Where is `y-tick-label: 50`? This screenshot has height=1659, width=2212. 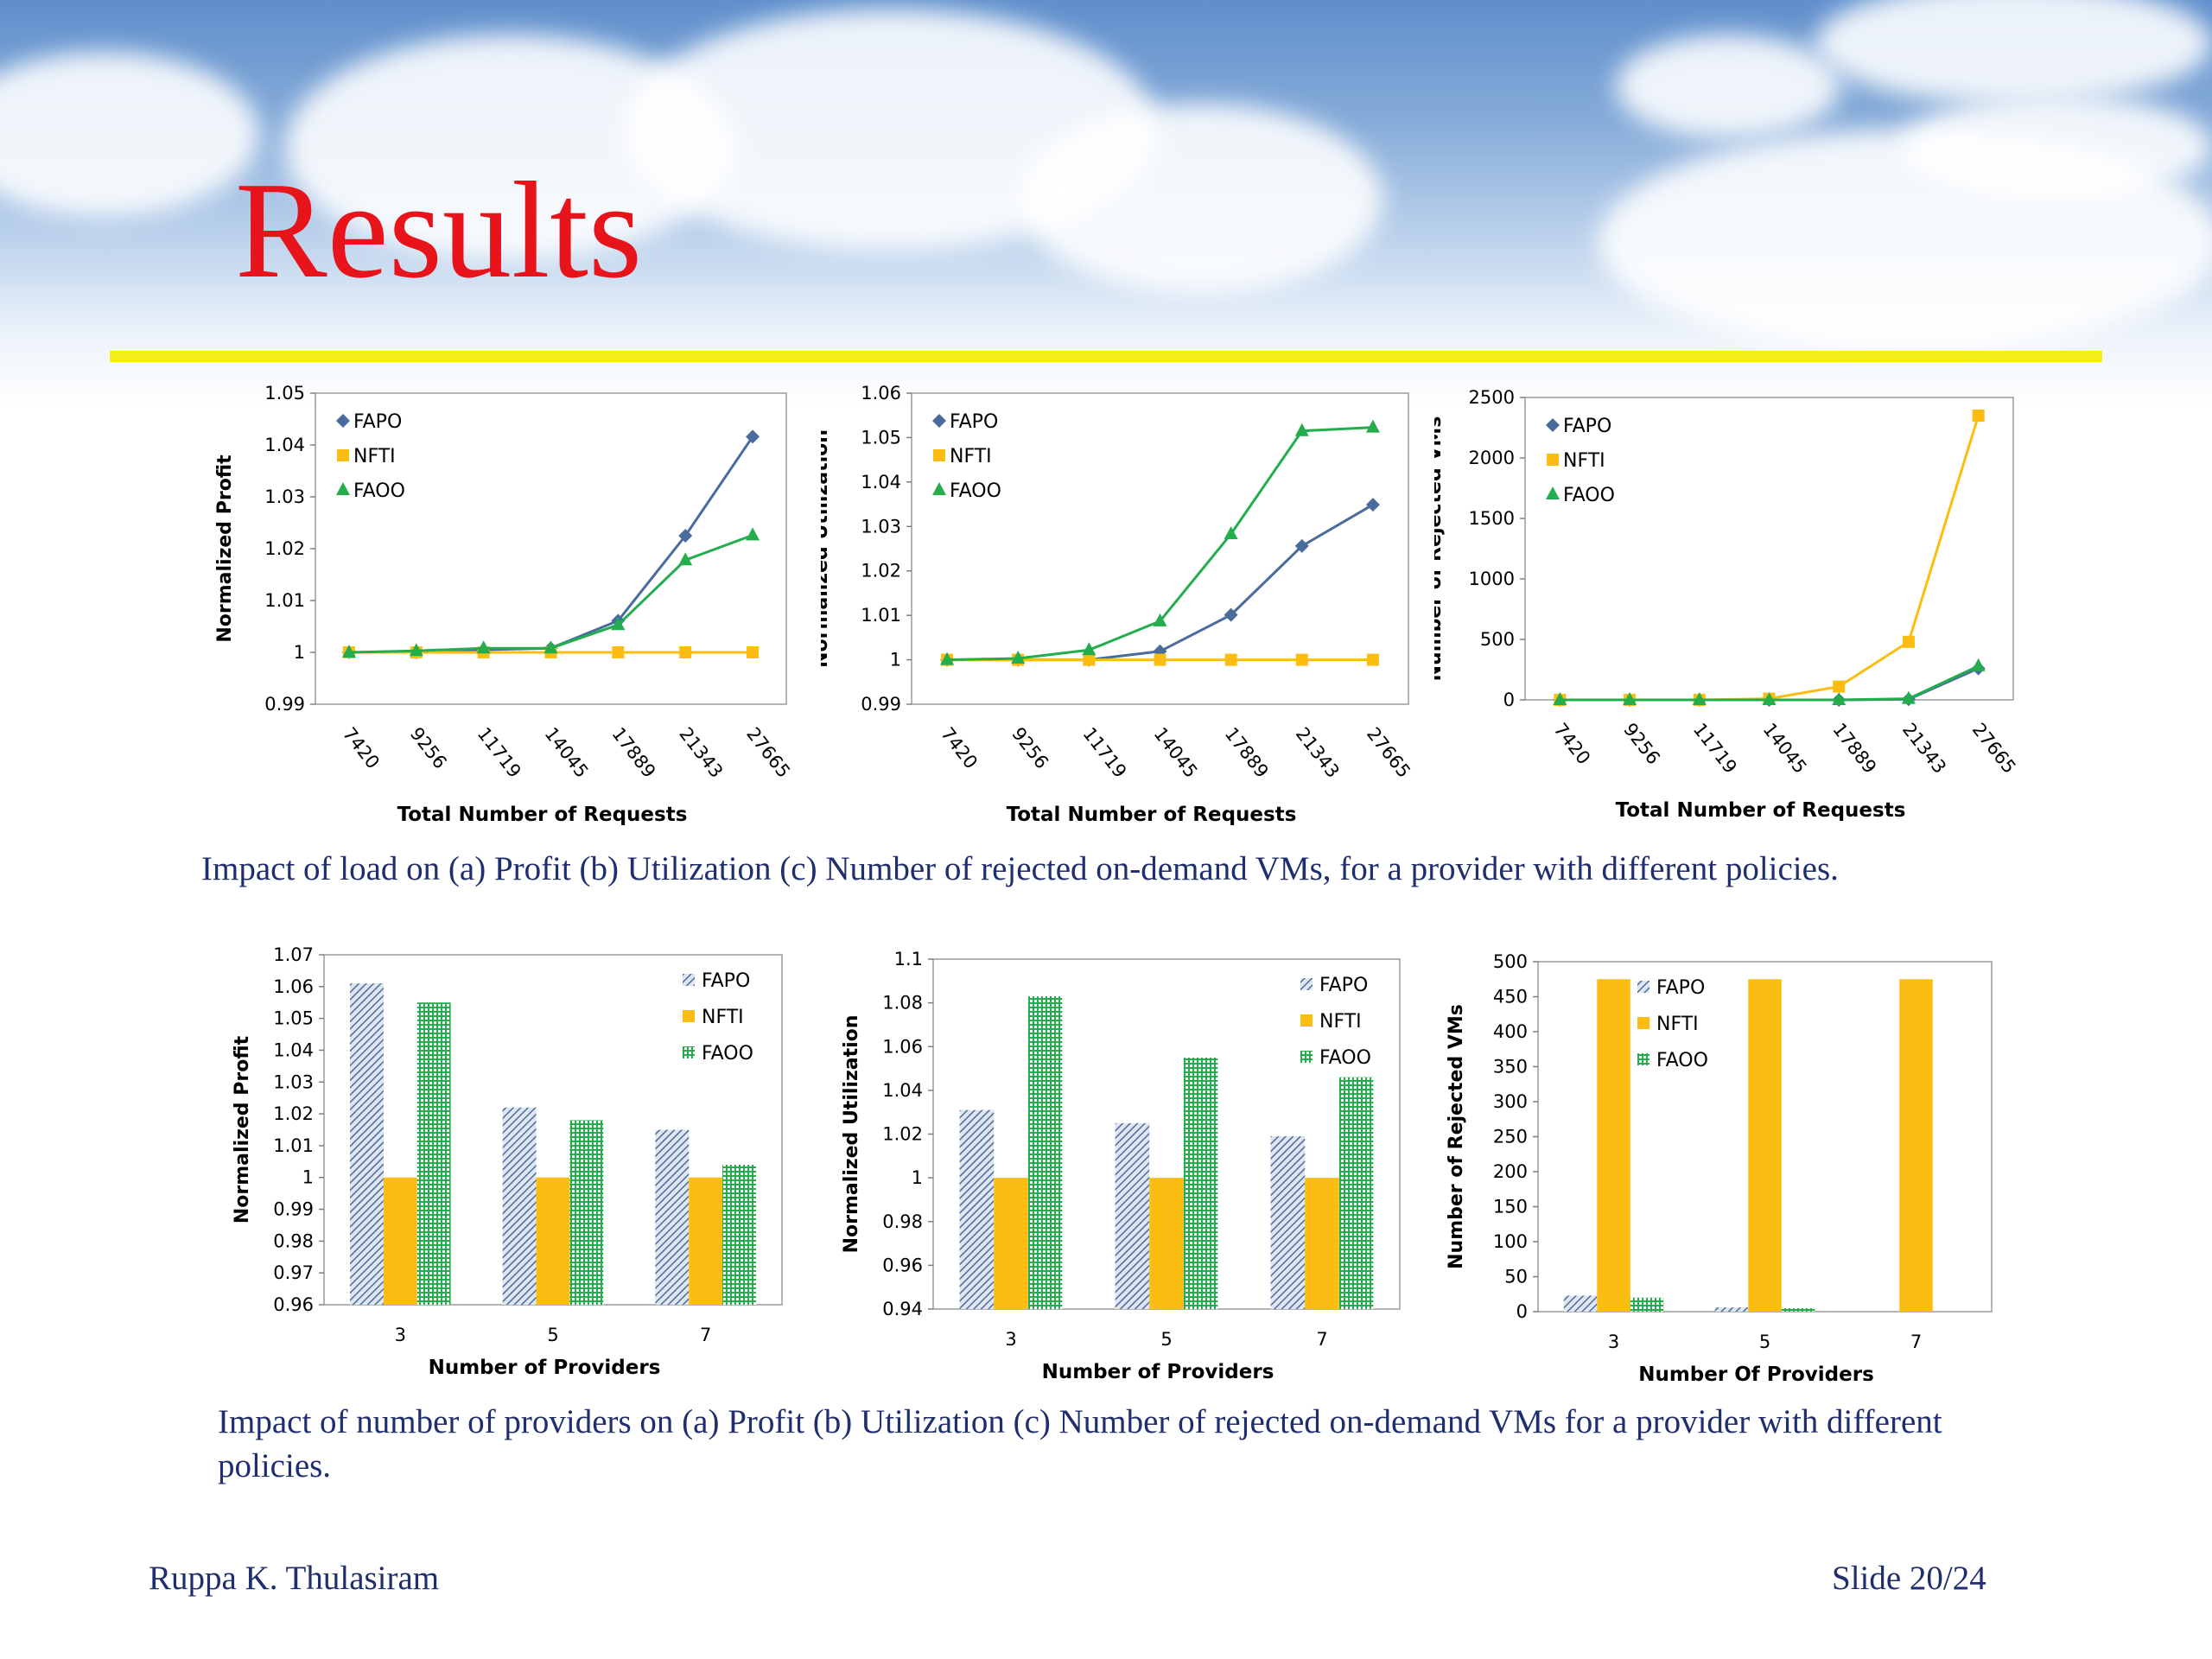
y-tick-label: 50 is located at coordinates (1516, 1277).